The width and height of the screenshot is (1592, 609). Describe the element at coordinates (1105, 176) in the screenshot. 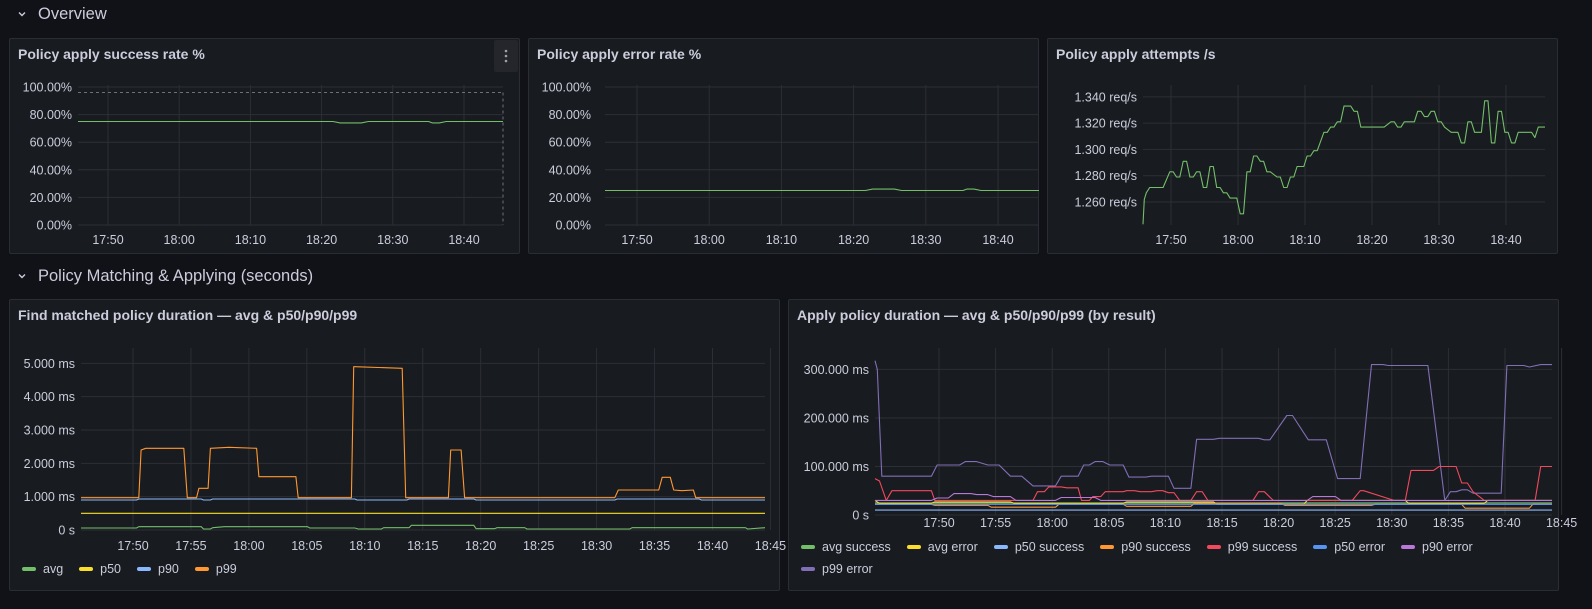

I see `y-tick-label: 1.280 req/s` at that location.